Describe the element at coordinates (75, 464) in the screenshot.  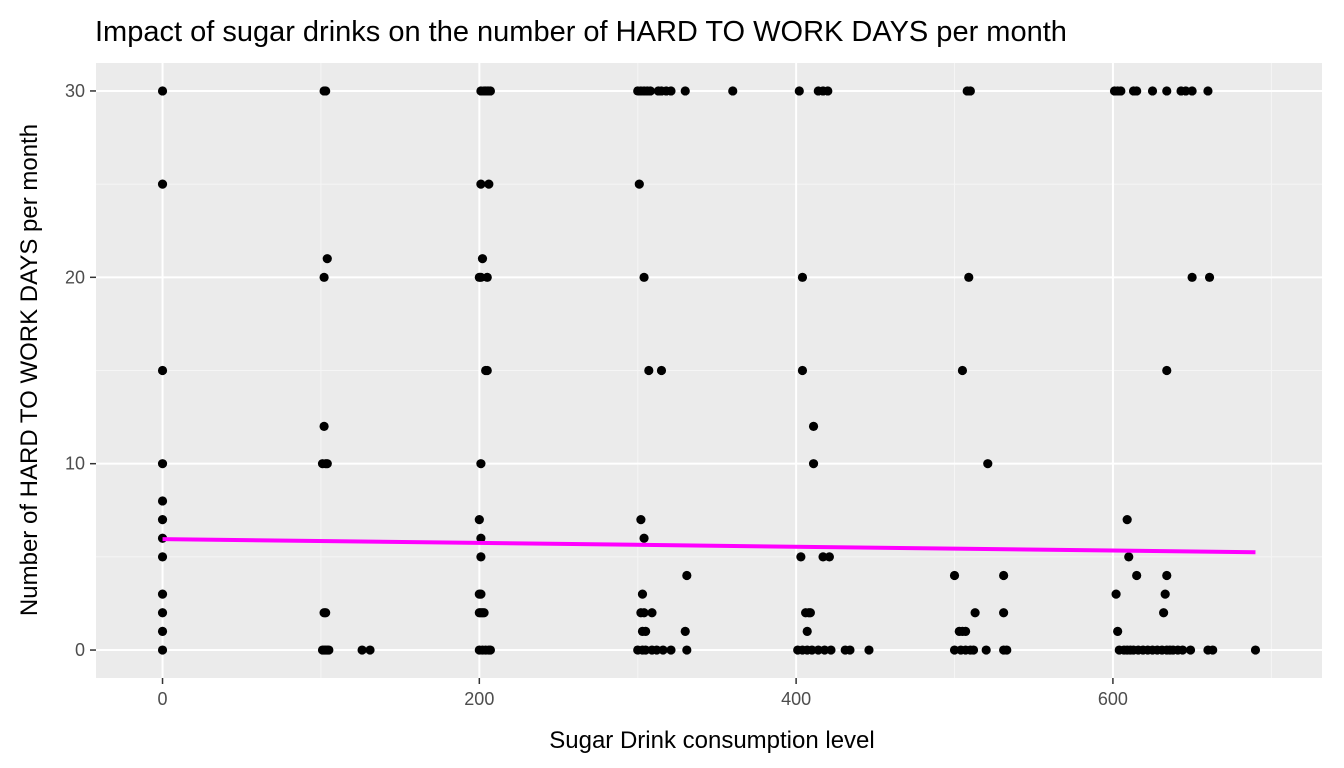
I see `y-tick-label: 10` at that location.